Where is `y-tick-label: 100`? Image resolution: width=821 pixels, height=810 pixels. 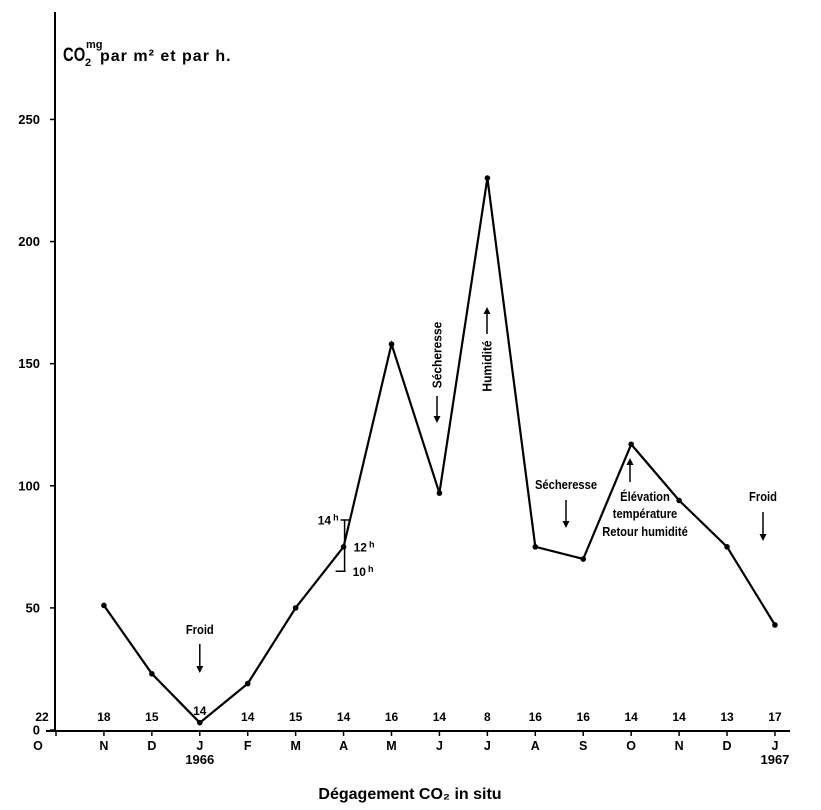 y-tick-label: 100 is located at coordinates (29, 485).